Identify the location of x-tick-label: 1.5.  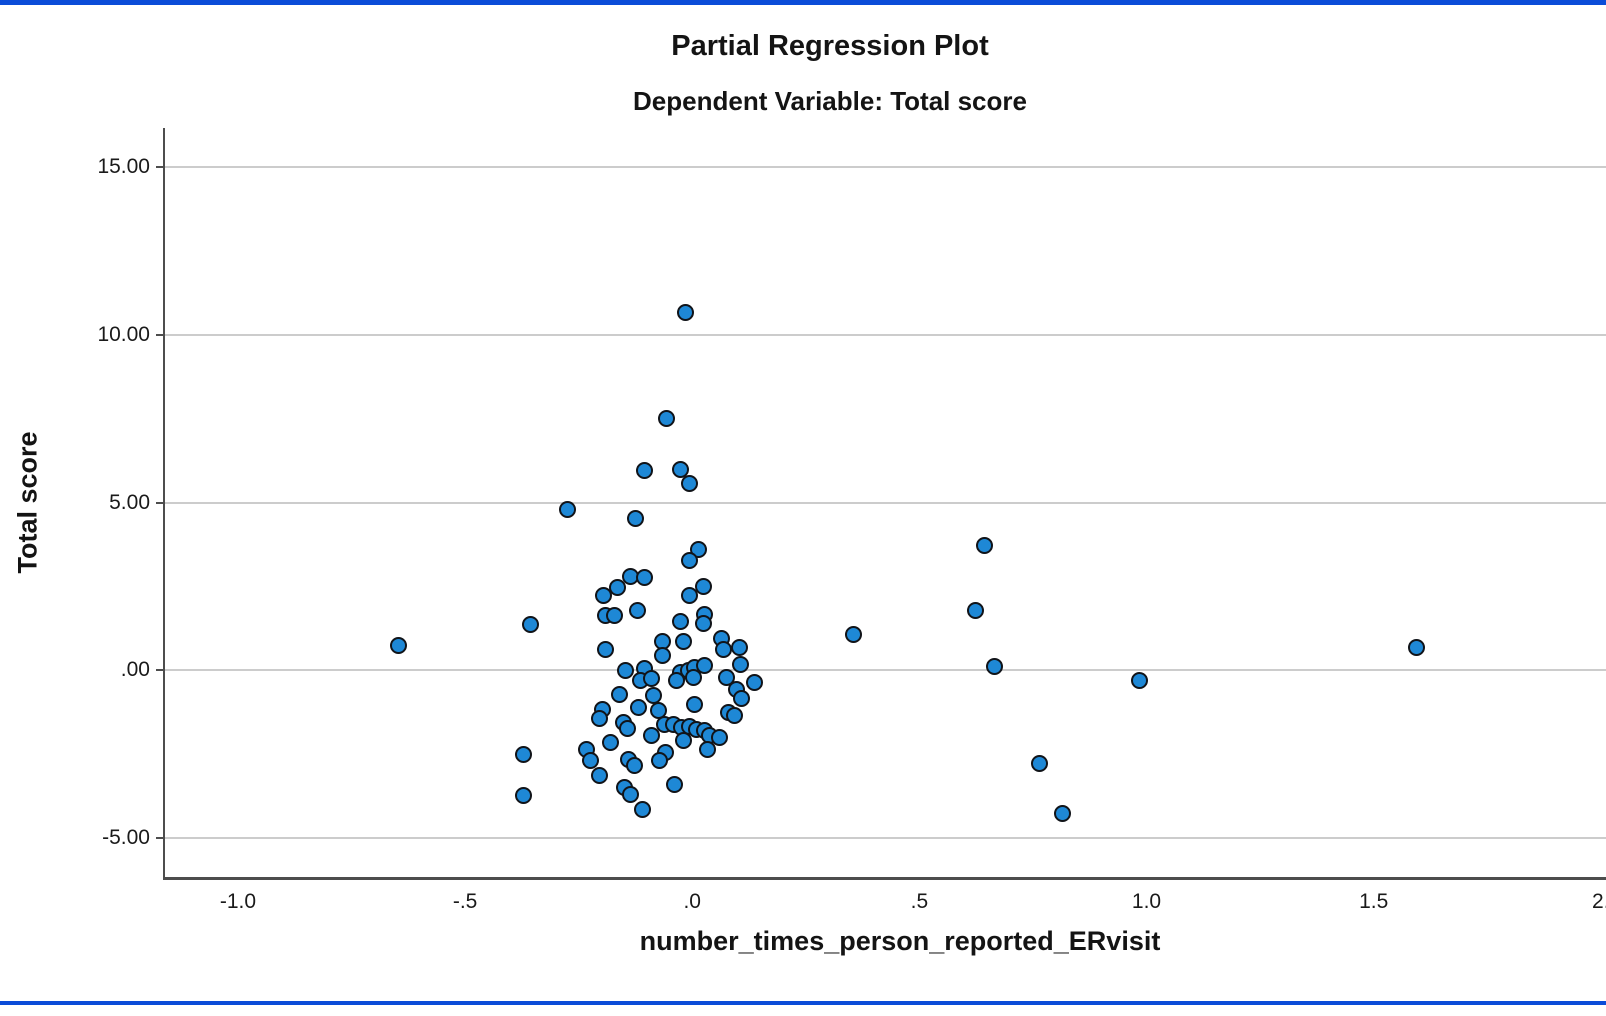
(1374, 901).